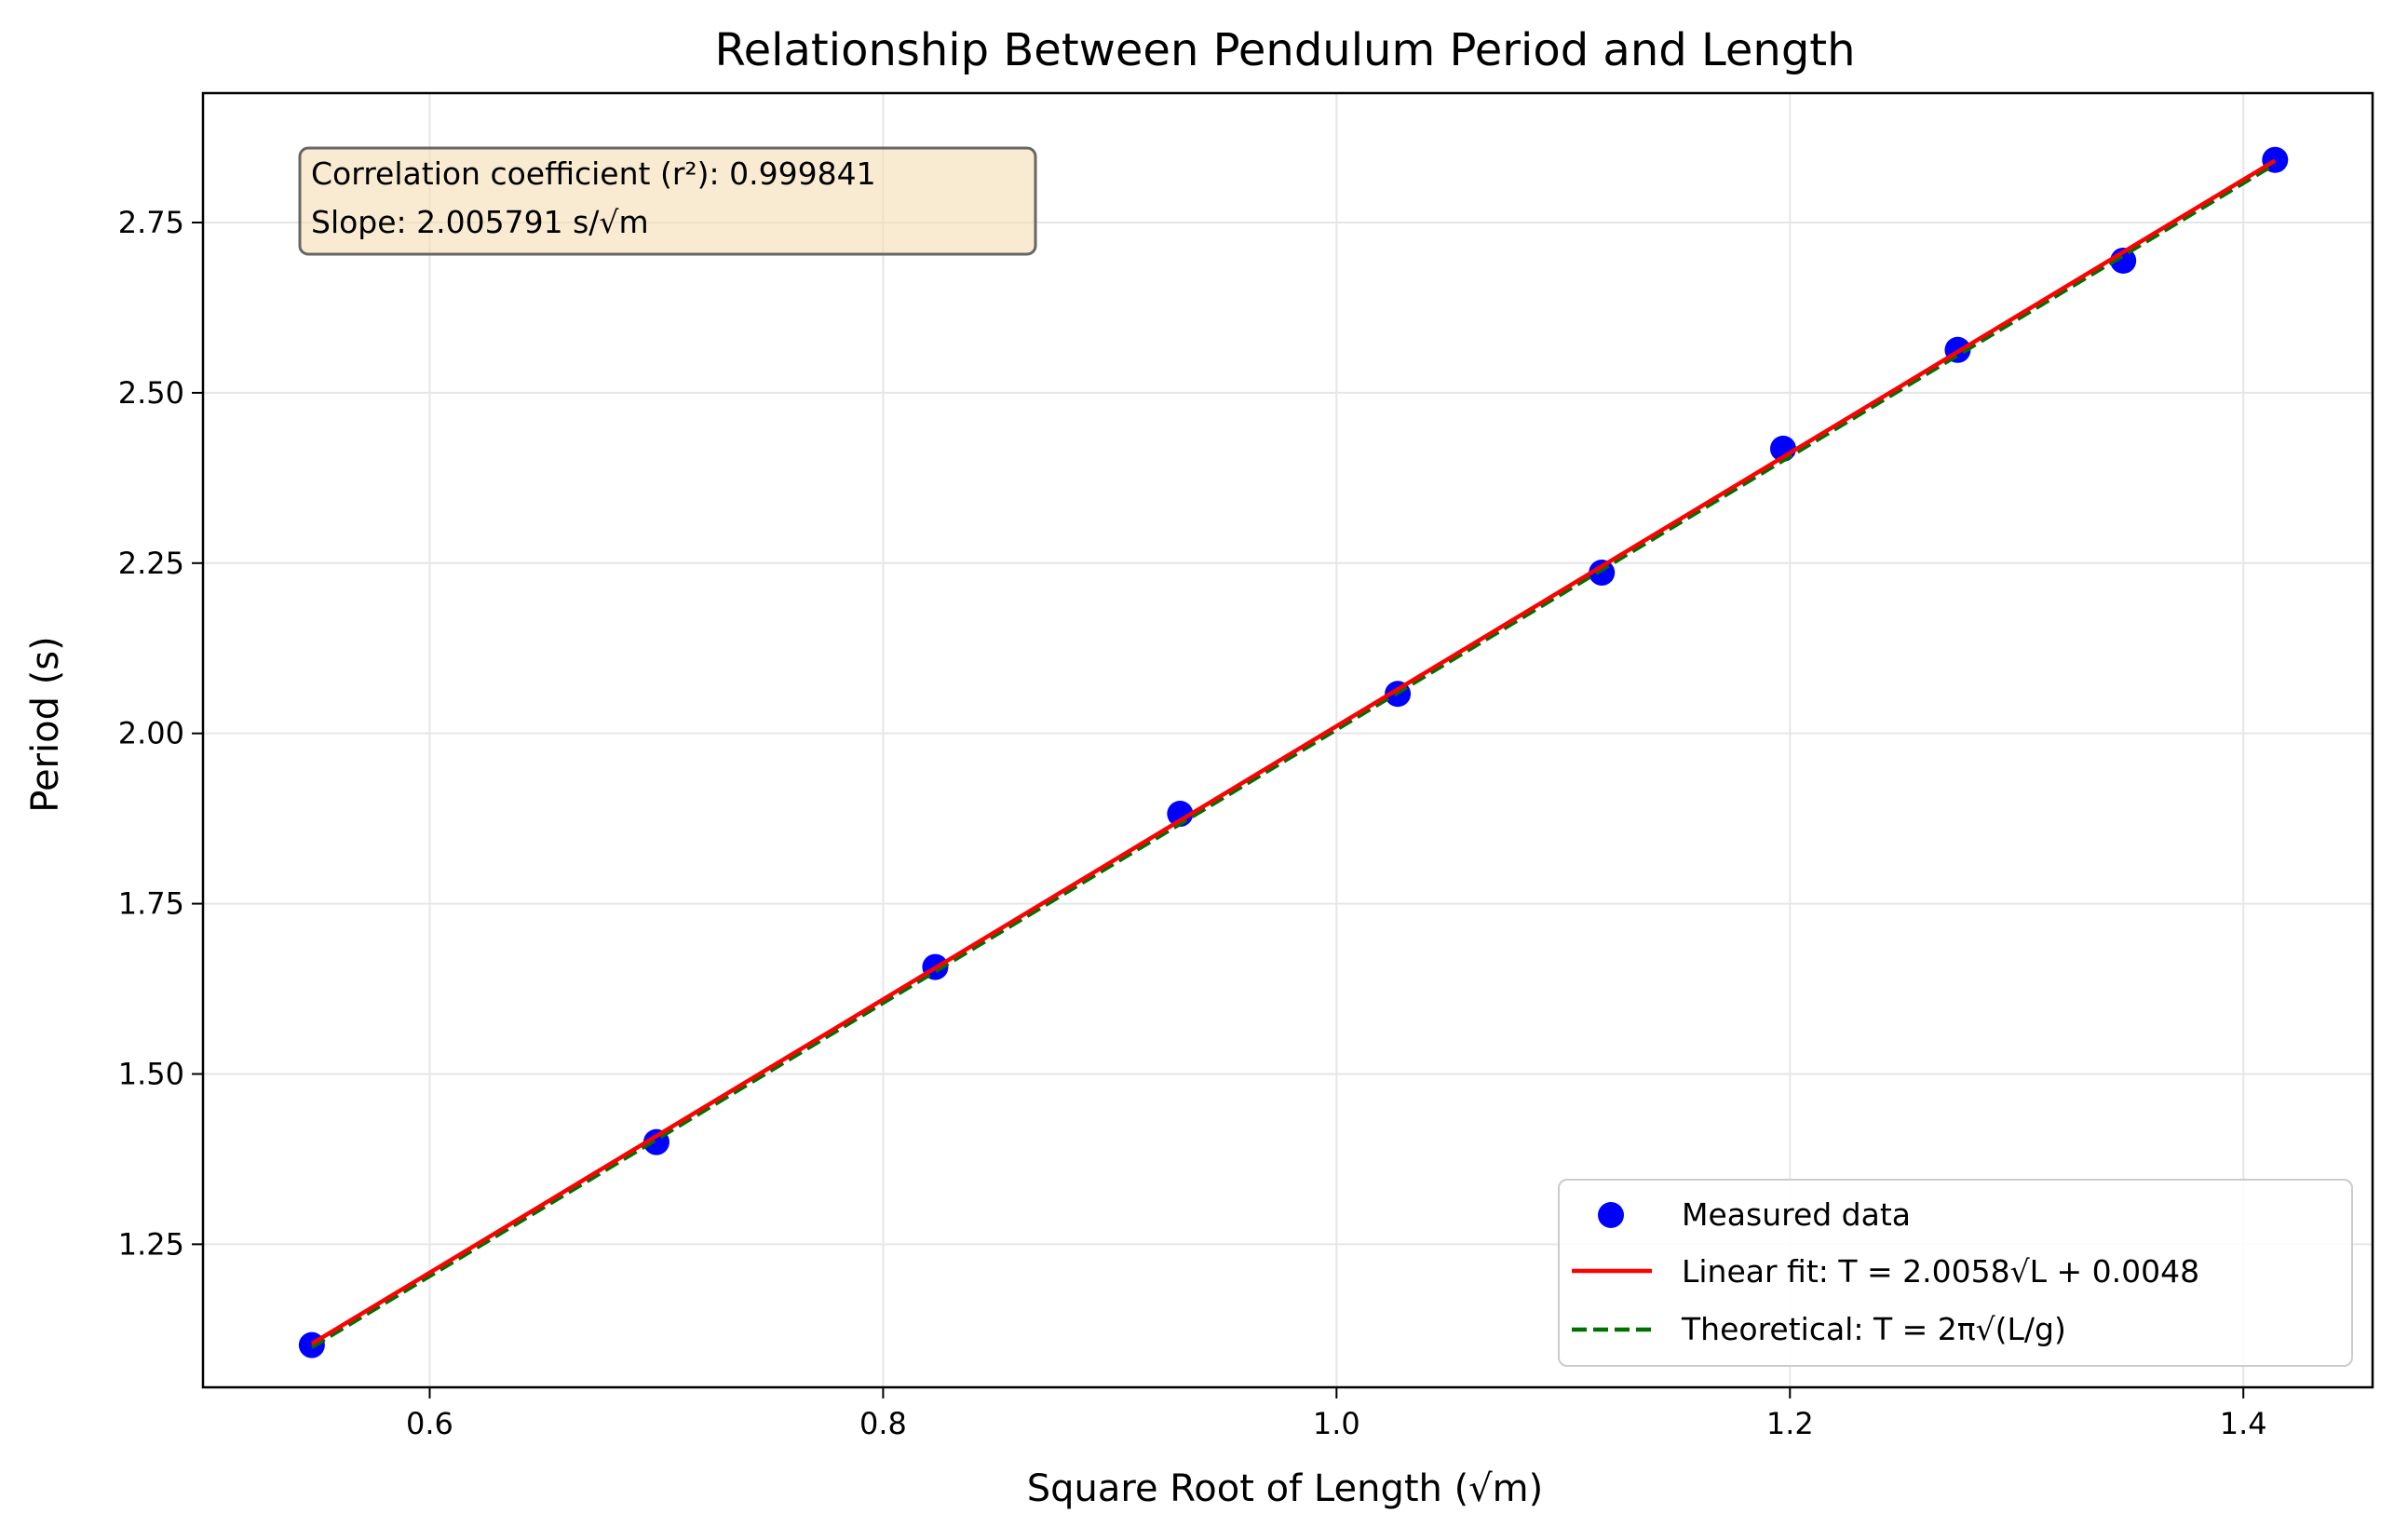 This screenshot has width=2394, height=1540. I want to click on y-tick-label: 2.00, so click(151, 734).